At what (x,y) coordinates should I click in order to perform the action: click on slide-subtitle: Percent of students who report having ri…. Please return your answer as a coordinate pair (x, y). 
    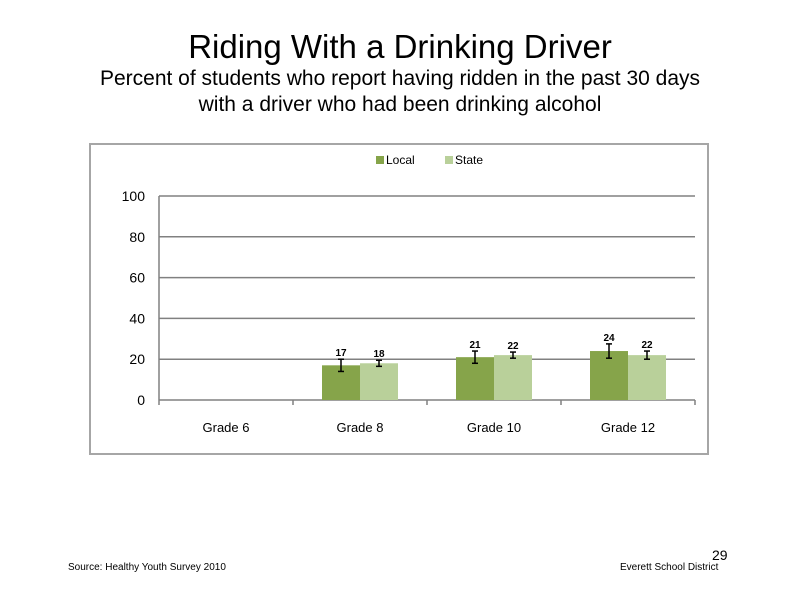
    Looking at the image, I should click on (400, 92).